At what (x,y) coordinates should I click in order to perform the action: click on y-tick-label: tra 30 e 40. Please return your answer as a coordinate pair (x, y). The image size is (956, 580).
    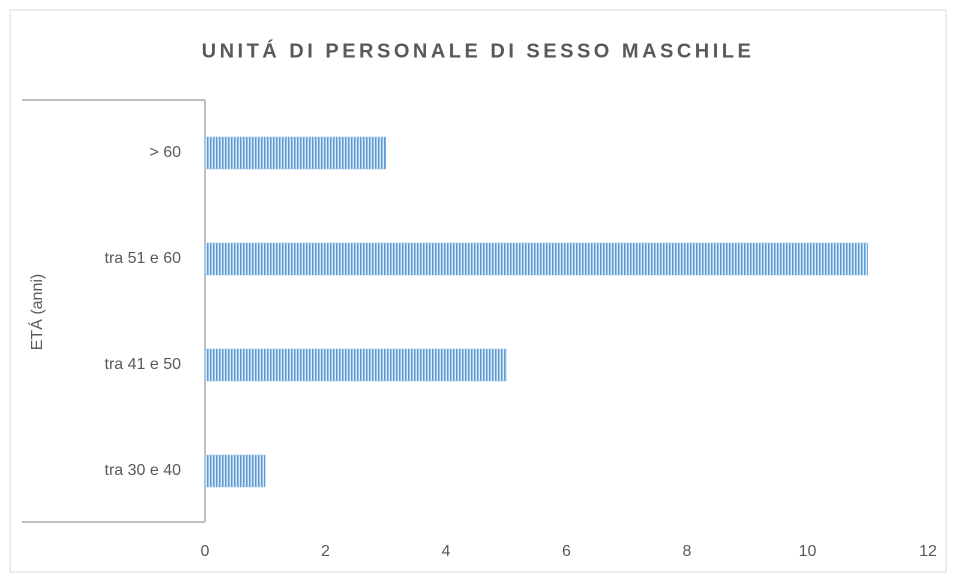
    Looking at the image, I should click on (143, 470).